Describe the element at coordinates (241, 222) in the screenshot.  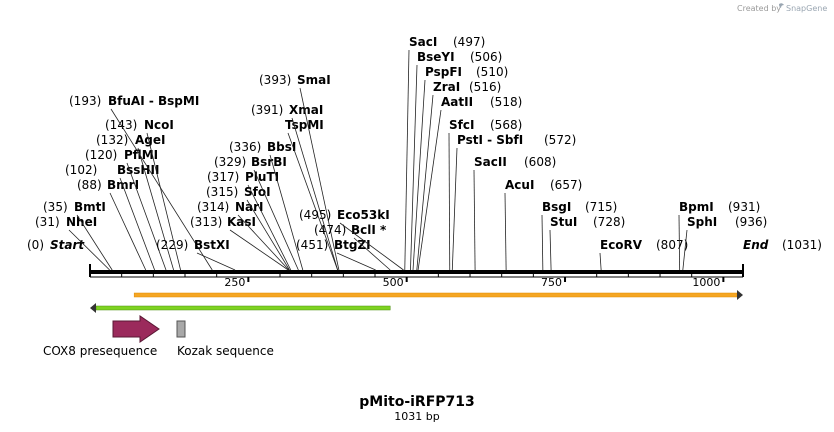
I see `site-name-kasi: KasI` at that location.